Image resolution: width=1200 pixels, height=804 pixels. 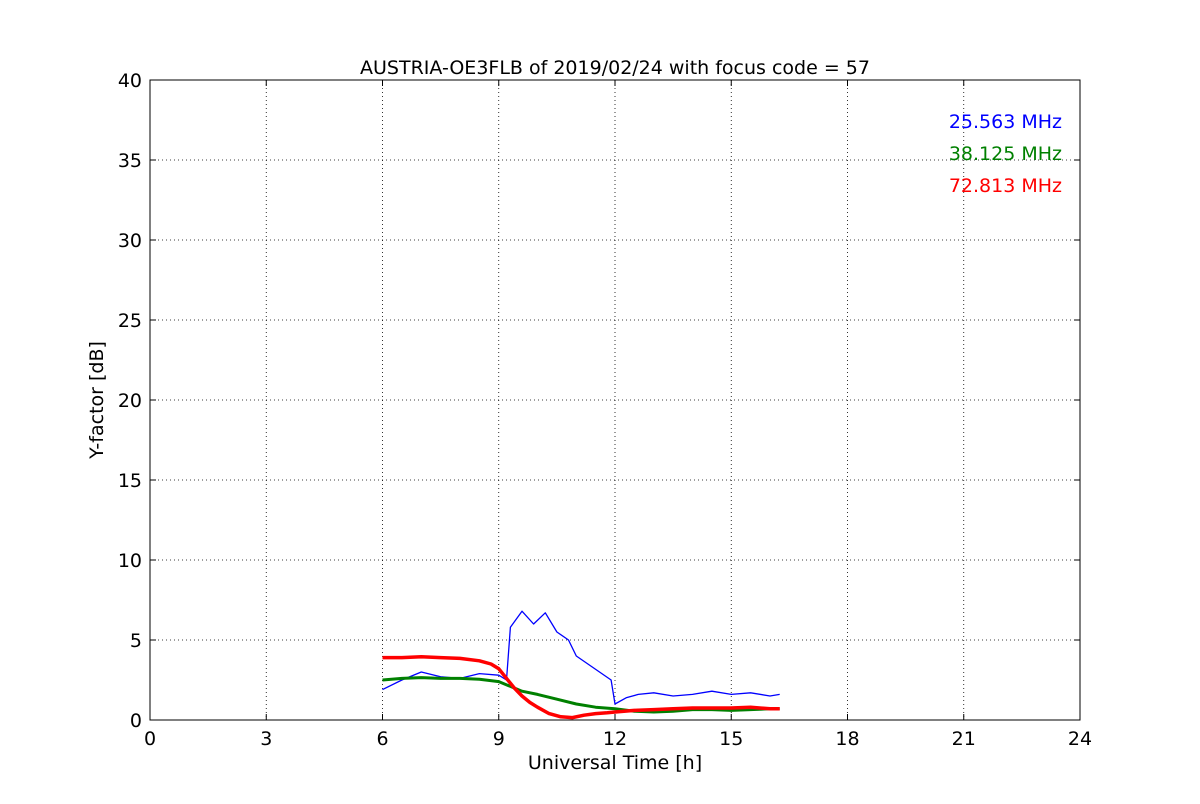 I want to click on x-axis-label: Universal Time [h], so click(x=615, y=763).